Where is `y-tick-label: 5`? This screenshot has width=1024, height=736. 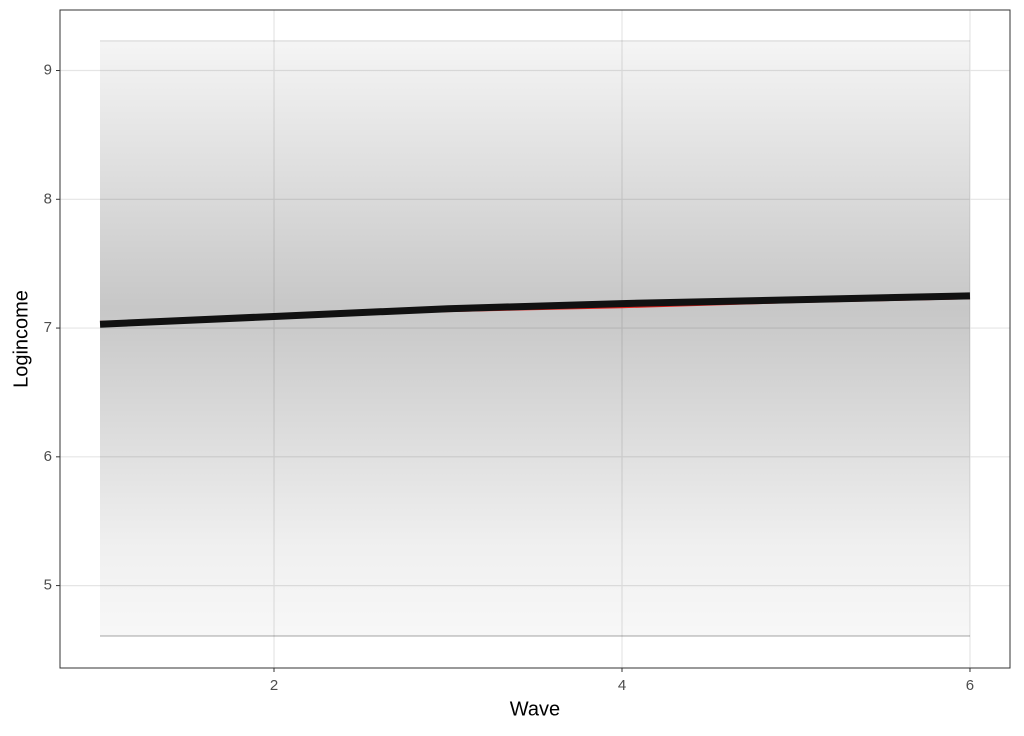
y-tick-label: 5 is located at coordinates (48, 585).